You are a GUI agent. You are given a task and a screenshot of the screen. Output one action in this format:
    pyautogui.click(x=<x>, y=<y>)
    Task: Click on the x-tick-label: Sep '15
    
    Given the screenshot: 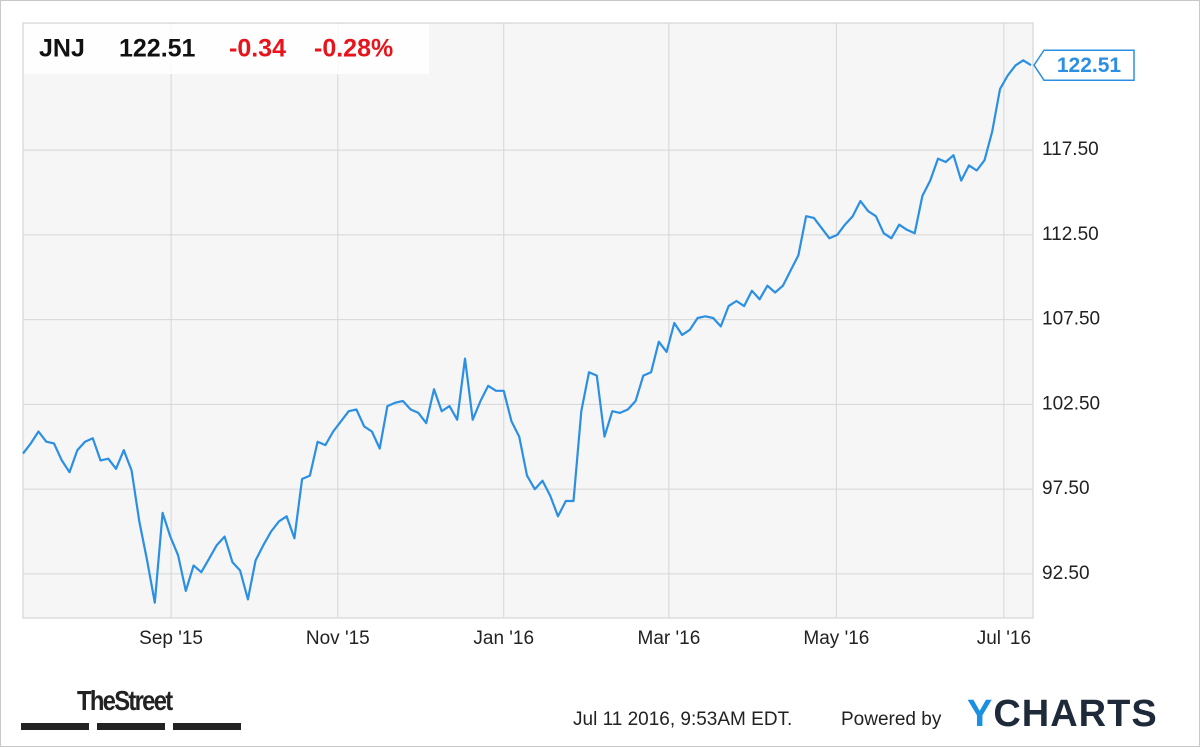 What is the action you would take?
    pyautogui.click(x=171, y=638)
    